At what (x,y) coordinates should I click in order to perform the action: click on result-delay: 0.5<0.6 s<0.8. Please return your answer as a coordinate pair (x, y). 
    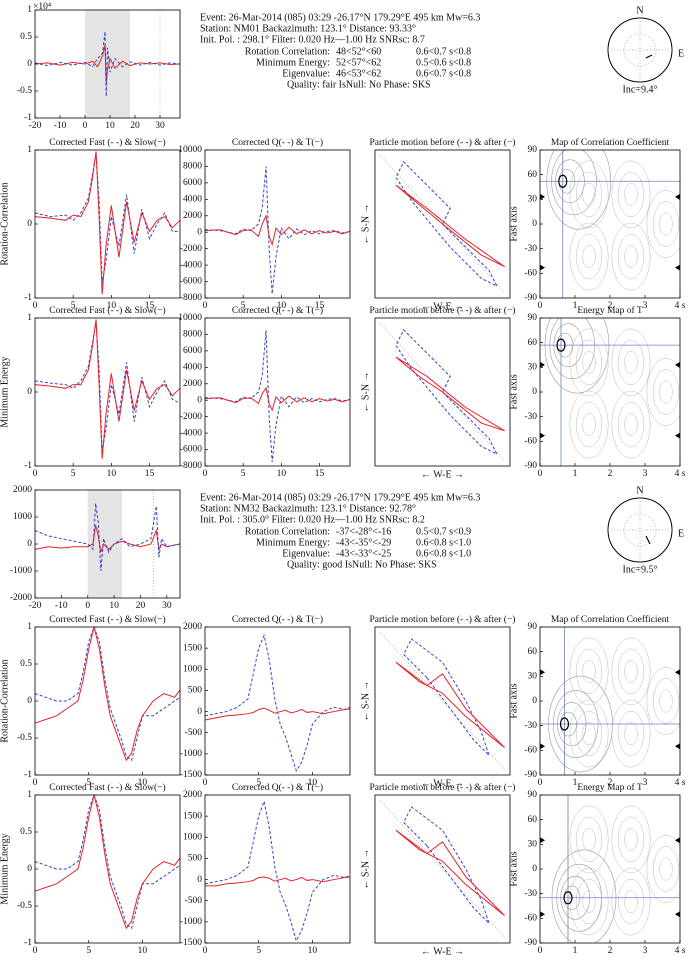
    Looking at the image, I should click on (443, 62).